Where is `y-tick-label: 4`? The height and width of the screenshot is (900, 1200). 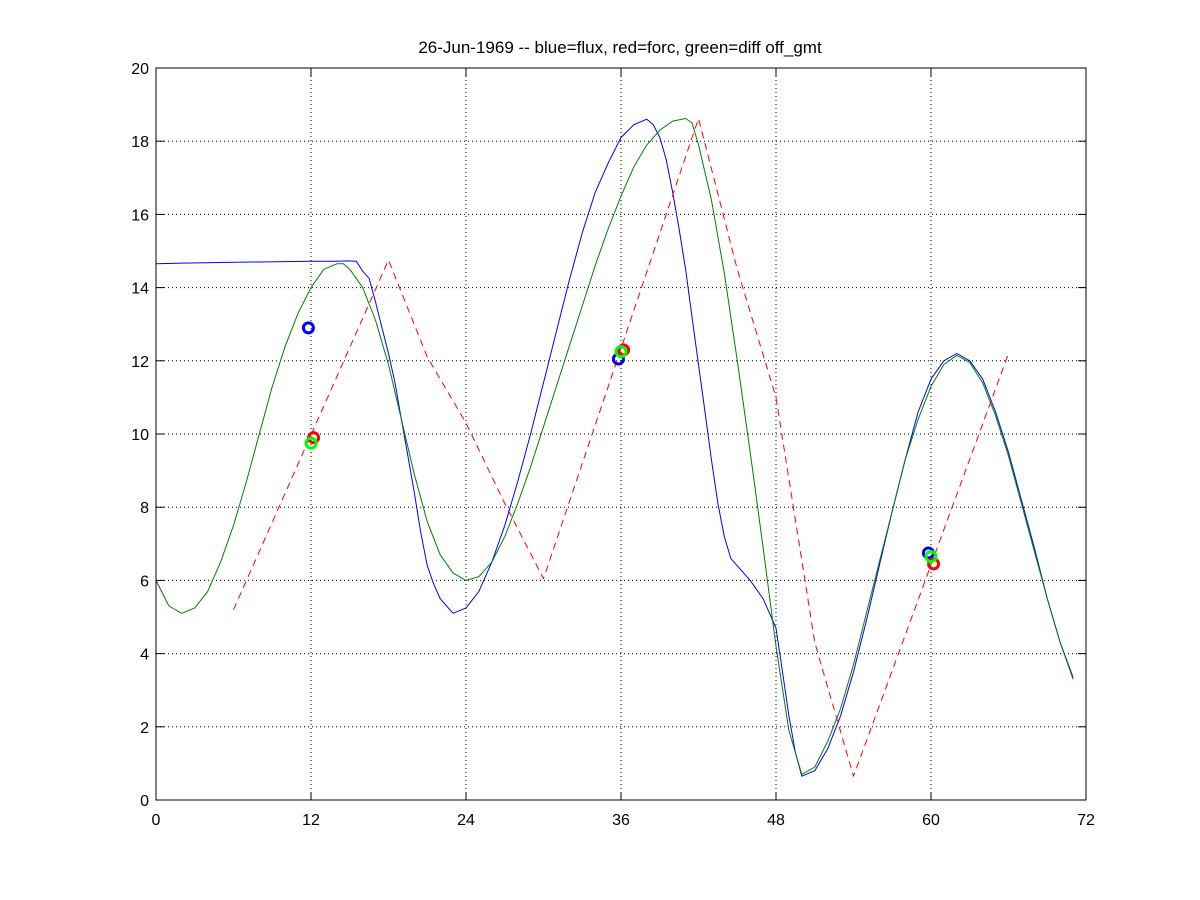
y-tick-label: 4 is located at coordinates (144, 655).